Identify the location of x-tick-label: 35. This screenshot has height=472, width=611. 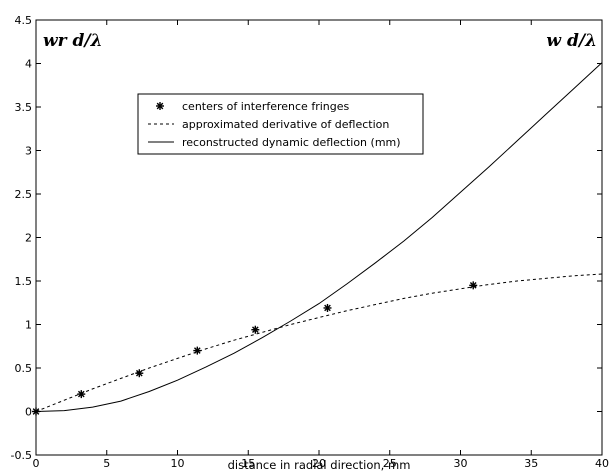
(531, 463).